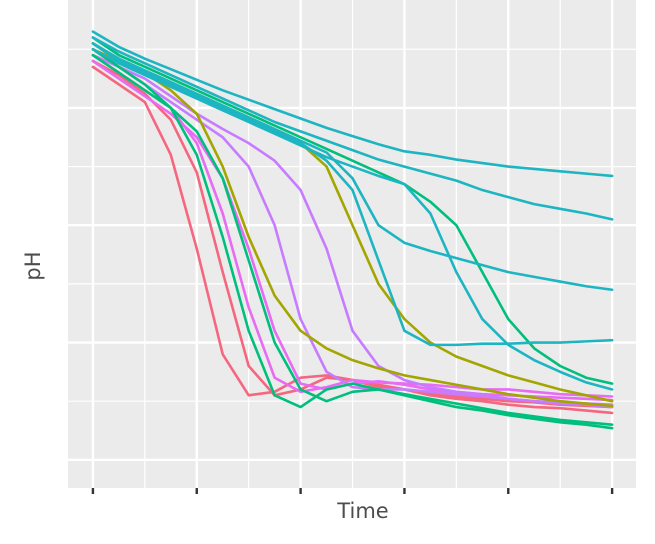 This screenshot has height=544, width=655. Describe the element at coordinates (362, 511) in the screenshot. I see `x-axis-title: Time` at that location.